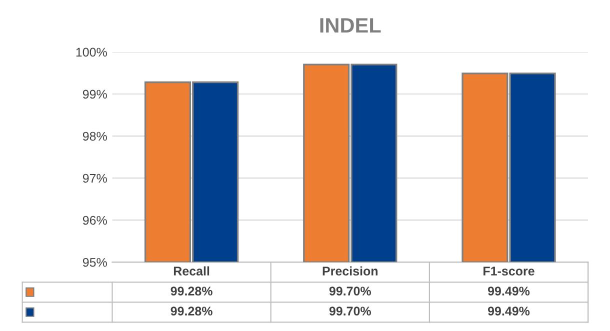 Image resolution: width=610 pixels, height=331 pixels. What do you see at coordinates (509, 271) in the screenshot?
I see `x-tick-label: F1-score` at bounding box center [509, 271].